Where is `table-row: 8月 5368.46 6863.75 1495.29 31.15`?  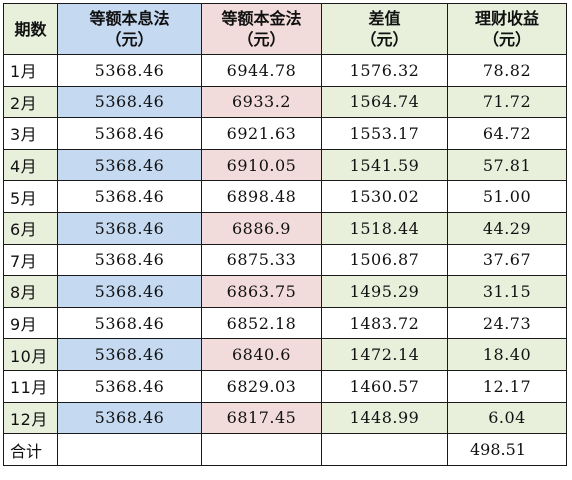 table-row: 8月 5368.46 6863.75 1495.29 31.15 is located at coordinates (285, 291).